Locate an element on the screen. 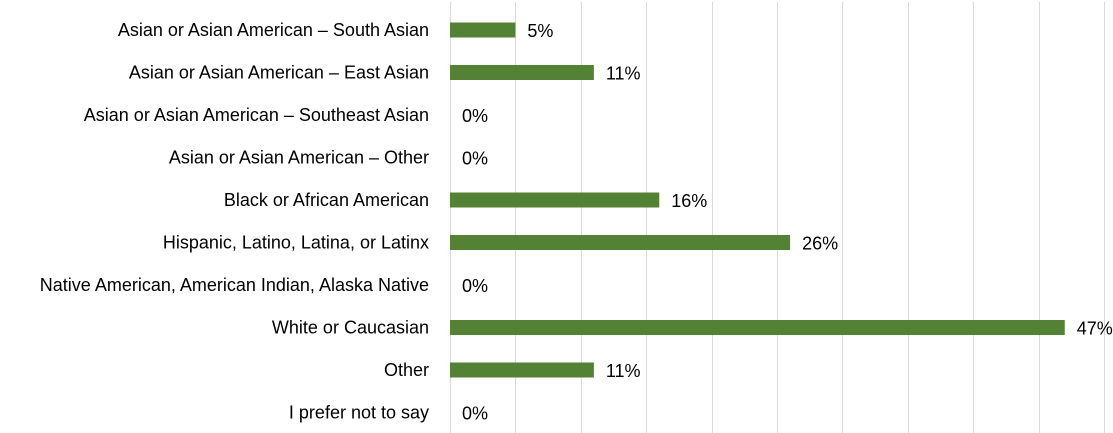 The height and width of the screenshot is (433, 1113). category-label: Asian or Asian American – South Asian is located at coordinates (273, 30).